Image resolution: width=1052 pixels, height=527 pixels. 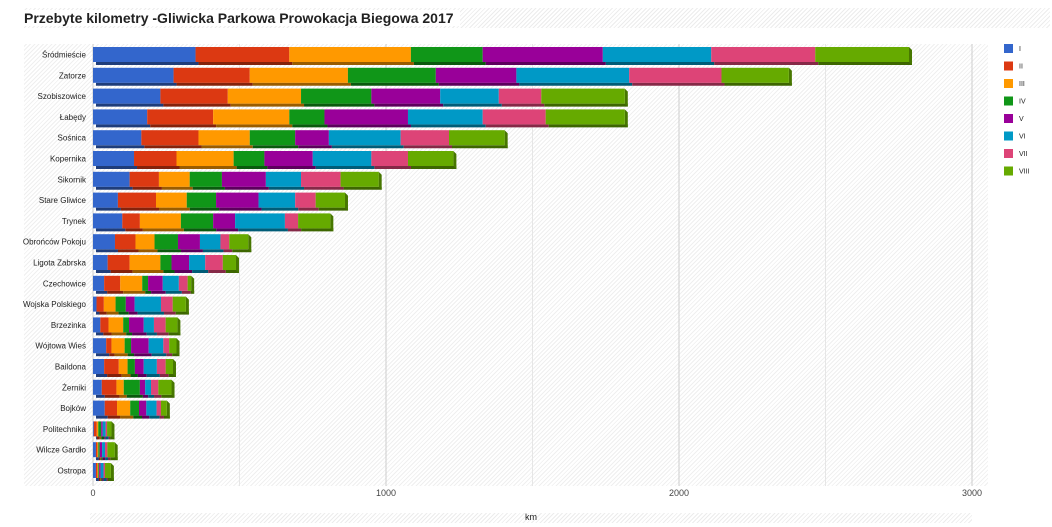 What do you see at coordinates (55, 304) in the screenshot?
I see `category-label: Wojska Polskiego` at bounding box center [55, 304].